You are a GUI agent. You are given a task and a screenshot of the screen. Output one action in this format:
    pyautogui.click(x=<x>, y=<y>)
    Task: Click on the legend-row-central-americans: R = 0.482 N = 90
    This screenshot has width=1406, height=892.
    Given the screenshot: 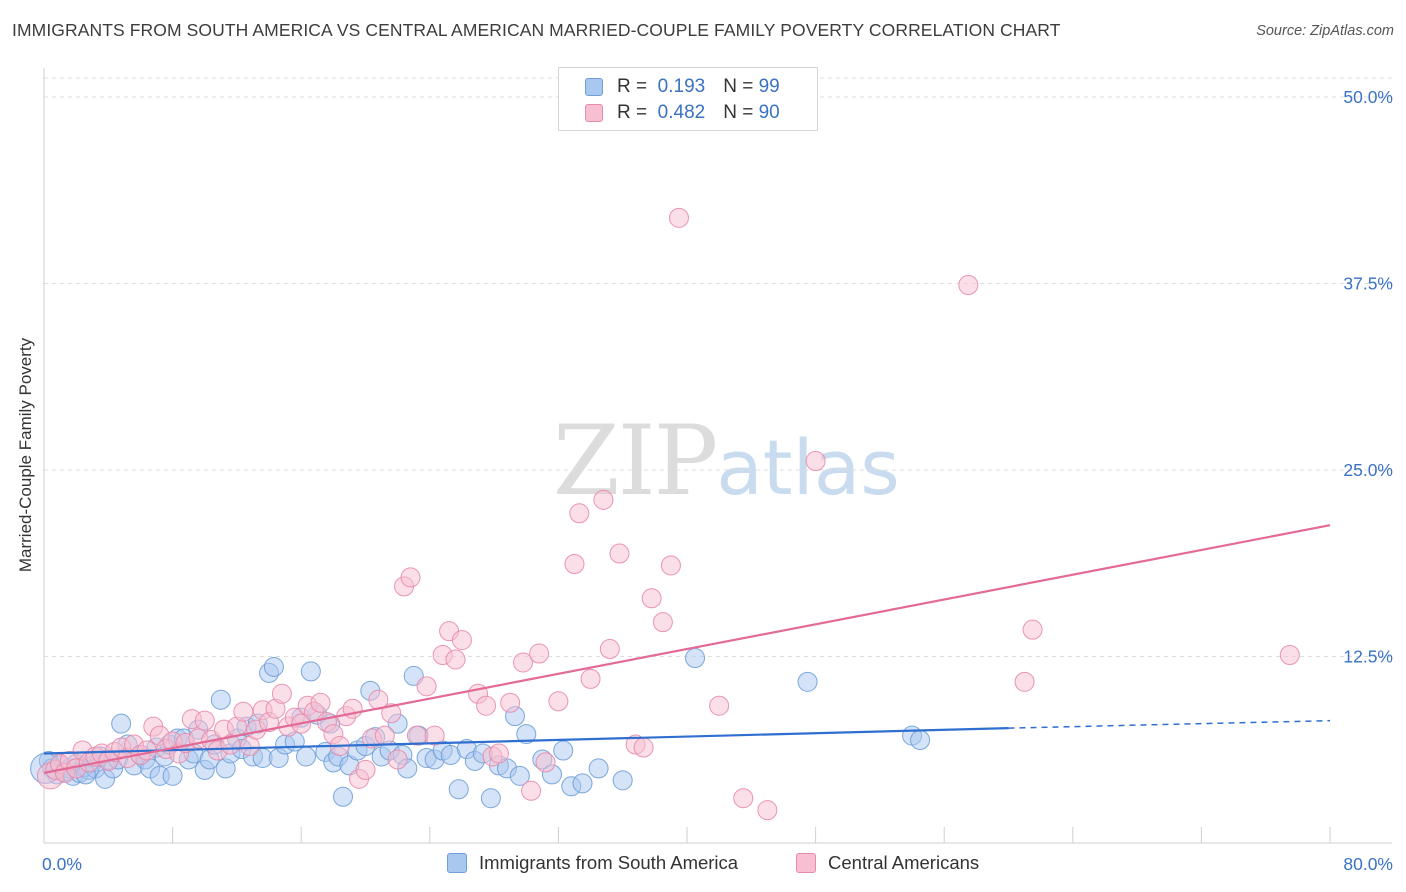 What is the action you would take?
    pyautogui.click(x=682, y=113)
    